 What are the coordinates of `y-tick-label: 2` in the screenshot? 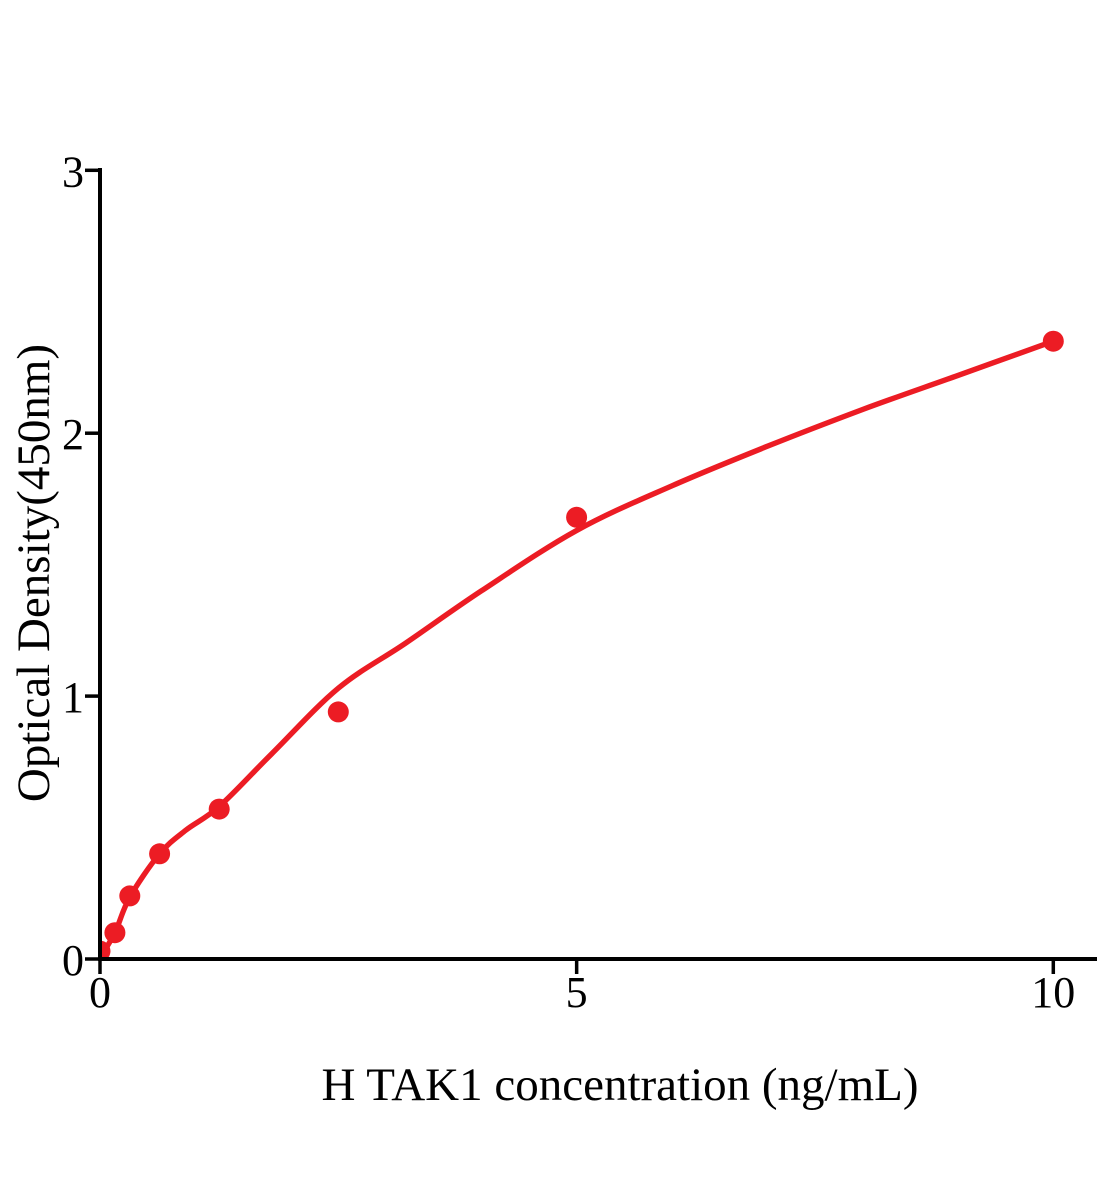 It's located at (73, 434).